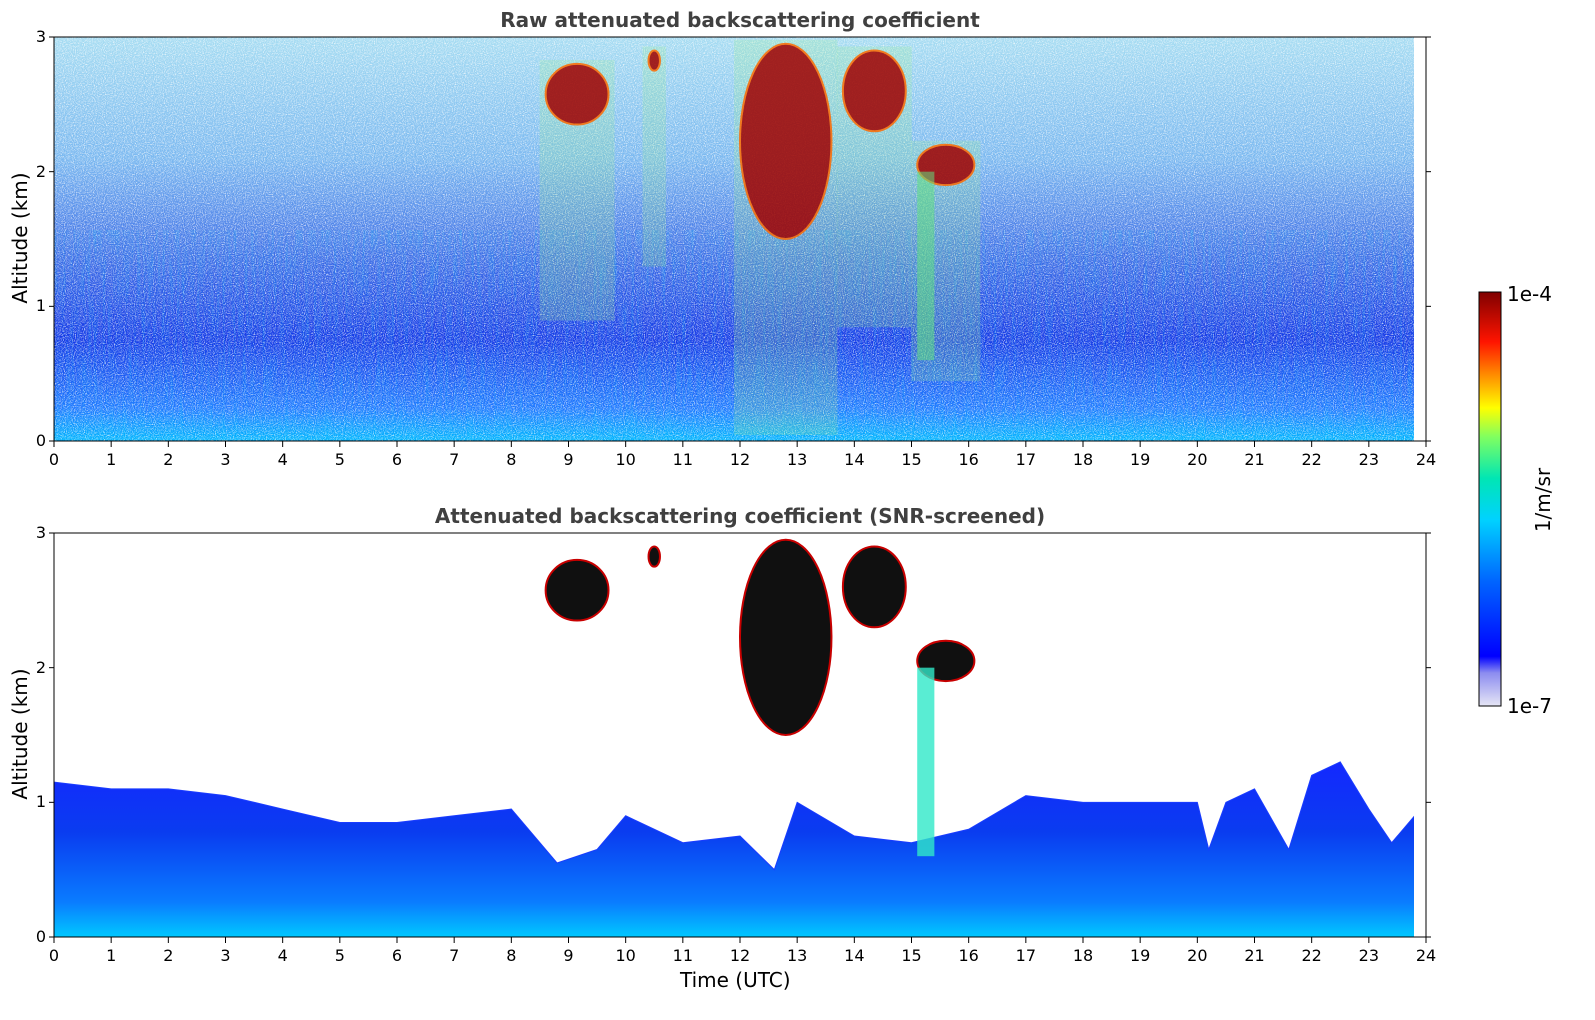 Image resolution: width=1595 pixels, height=1020 pixels. What do you see at coordinates (1490, 499) in the screenshot?
I see `colorbar` at bounding box center [1490, 499].